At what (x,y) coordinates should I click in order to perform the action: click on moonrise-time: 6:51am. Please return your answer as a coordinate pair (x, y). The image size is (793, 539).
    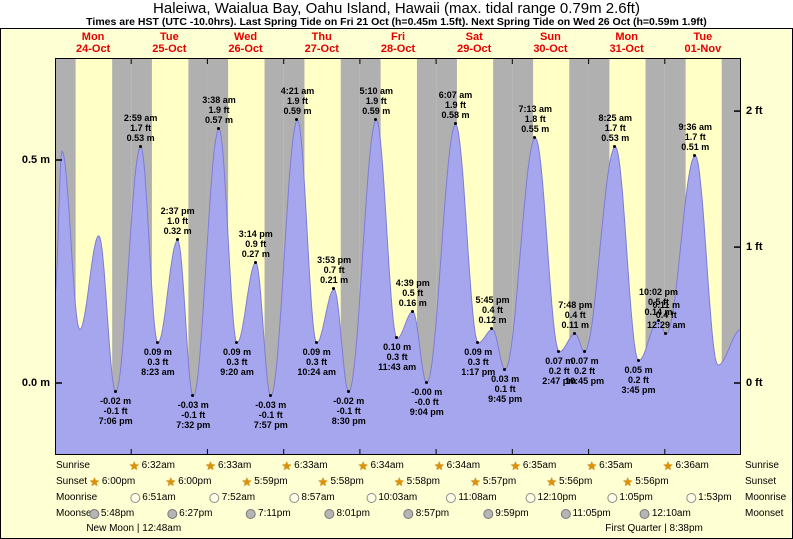
    Looking at the image, I should click on (159, 497).